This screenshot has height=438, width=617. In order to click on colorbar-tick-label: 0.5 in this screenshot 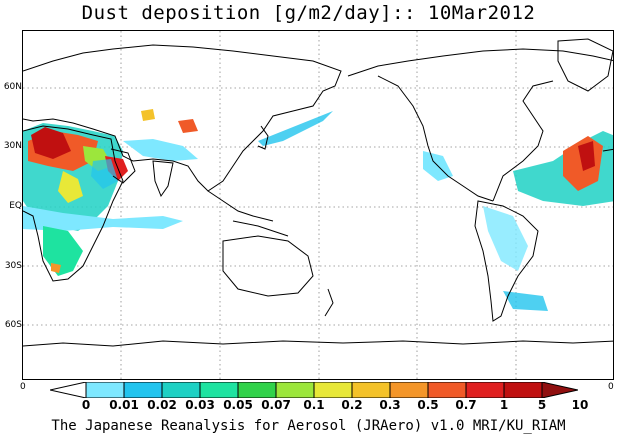, I will do `click(428, 405)`.